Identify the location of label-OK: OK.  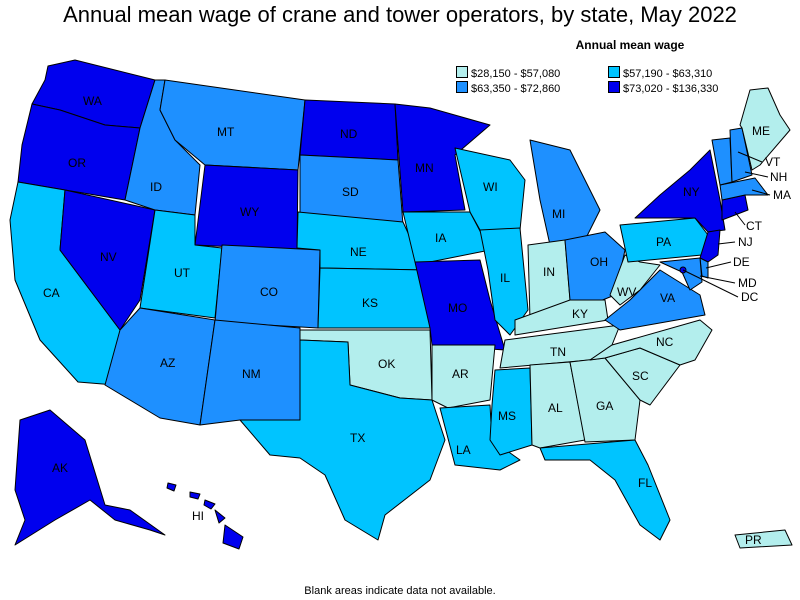
(386, 364).